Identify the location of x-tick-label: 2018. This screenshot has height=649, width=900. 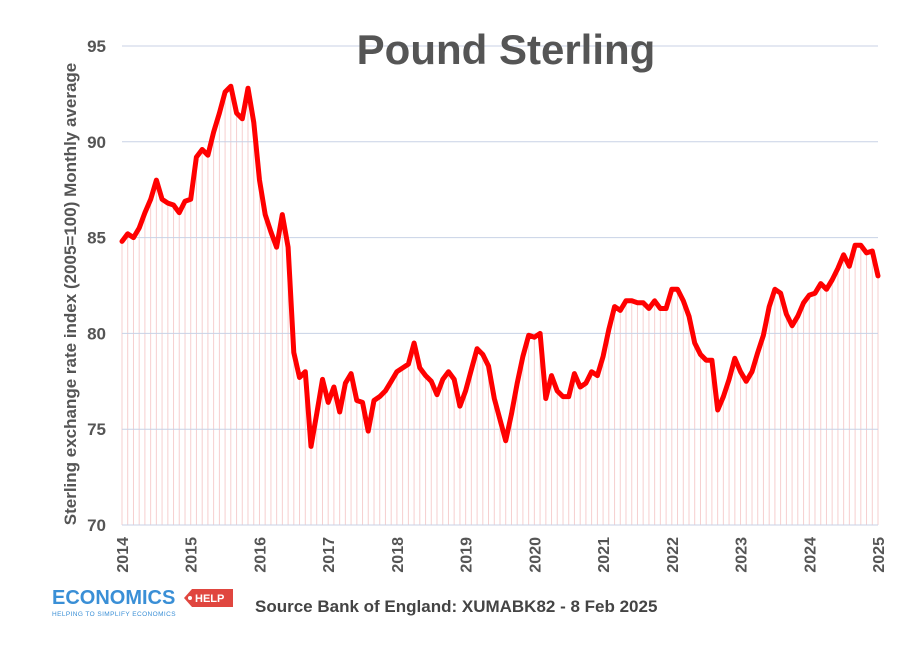
(398, 555).